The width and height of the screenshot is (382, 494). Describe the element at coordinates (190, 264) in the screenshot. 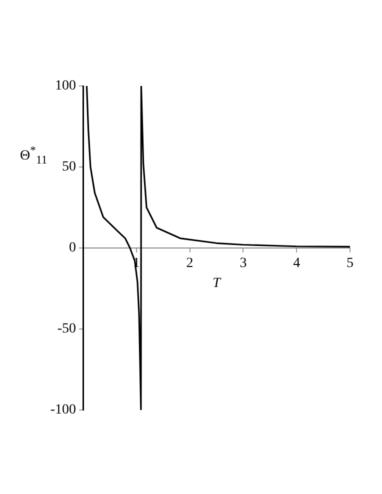

I see `x-tick-label: 2` at that location.